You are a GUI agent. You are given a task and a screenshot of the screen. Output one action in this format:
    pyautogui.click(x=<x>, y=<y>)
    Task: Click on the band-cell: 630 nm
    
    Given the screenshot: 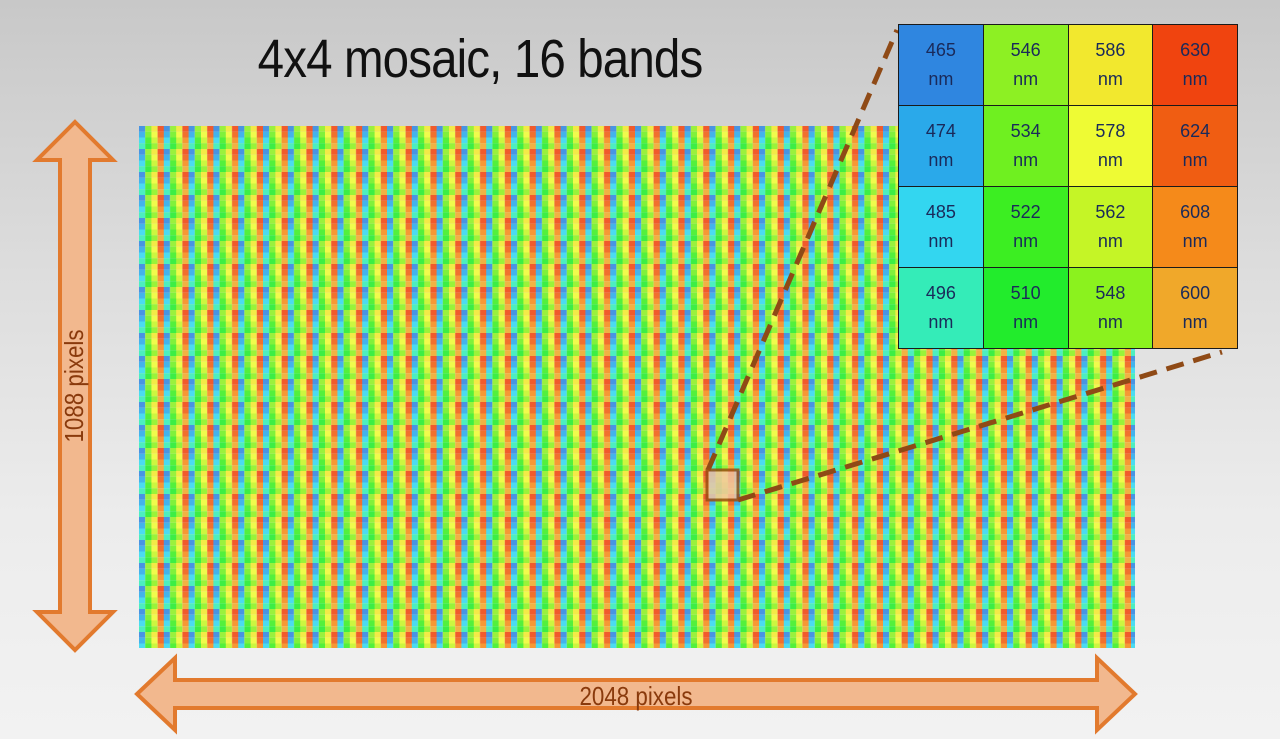 What is the action you would take?
    pyautogui.click(x=1195, y=65)
    